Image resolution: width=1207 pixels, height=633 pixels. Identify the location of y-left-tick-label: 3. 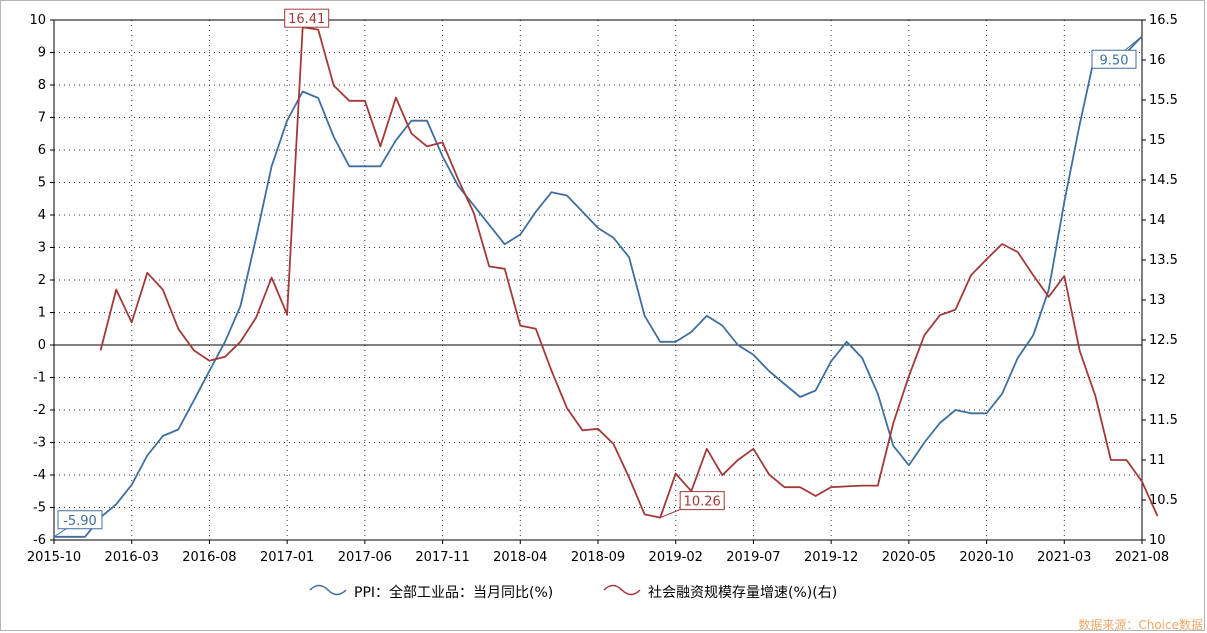
(42, 248).